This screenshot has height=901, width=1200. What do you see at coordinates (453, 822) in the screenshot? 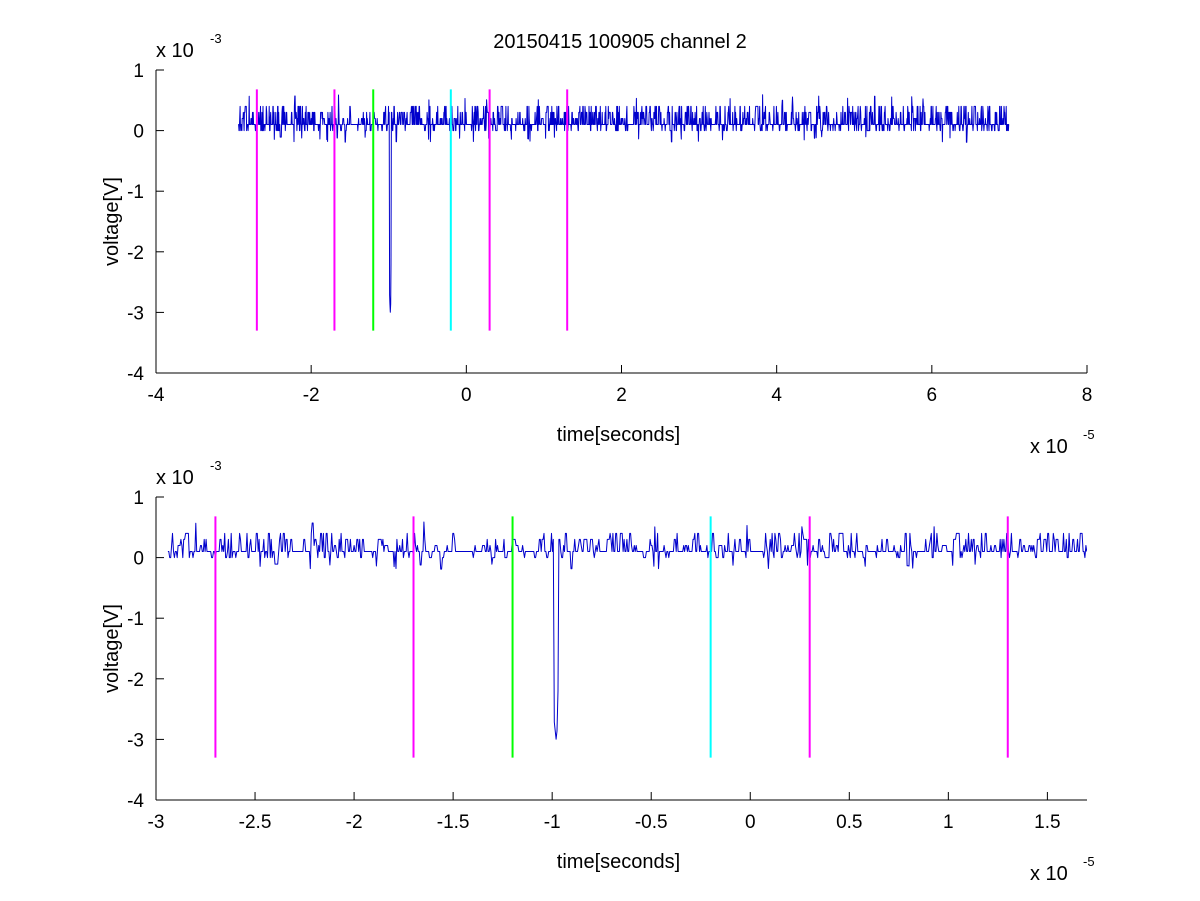
I see `x-tick-label: -1.5` at bounding box center [453, 822].